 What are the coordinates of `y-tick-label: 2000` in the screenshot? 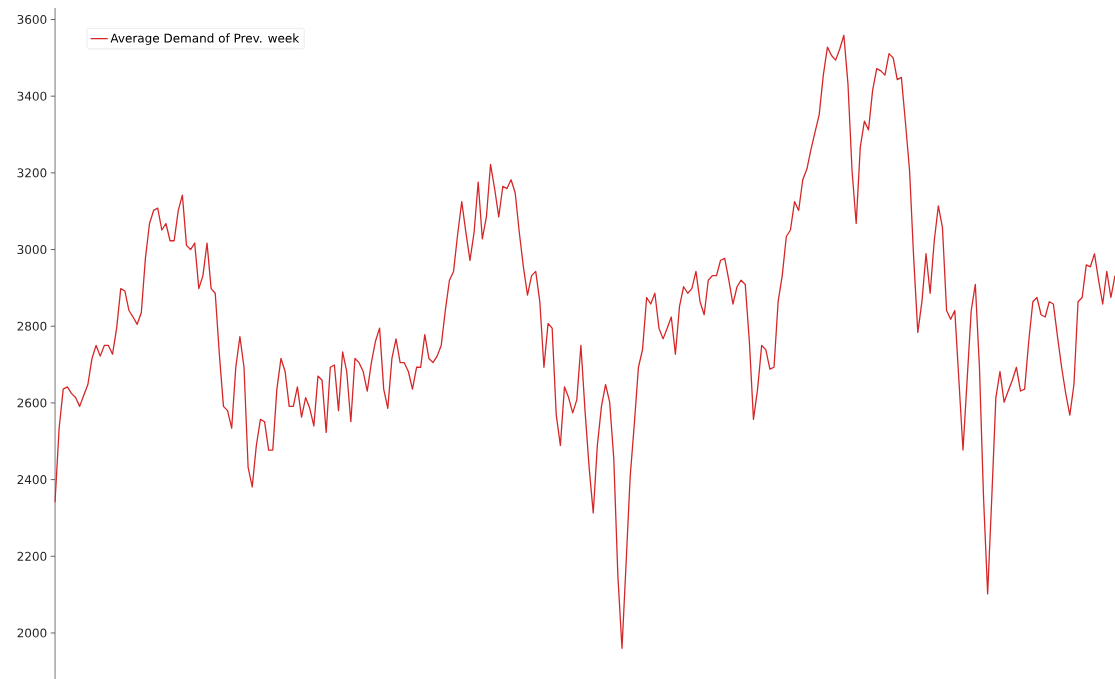 It's located at (32, 633).